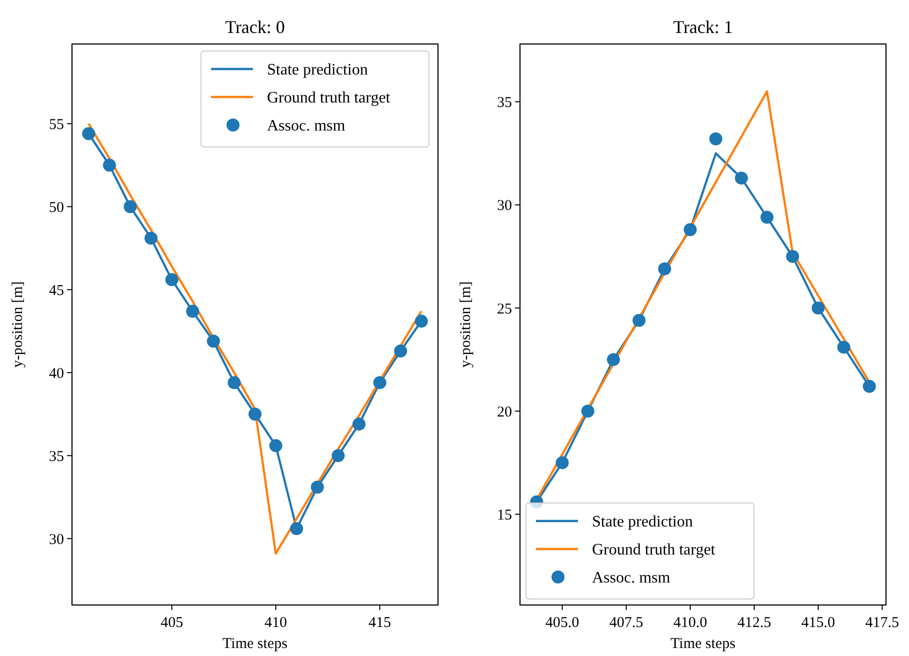  What do you see at coordinates (504, 516) in the screenshot?
I see `y-tick-label: 15` at bounding box center [504, 516].